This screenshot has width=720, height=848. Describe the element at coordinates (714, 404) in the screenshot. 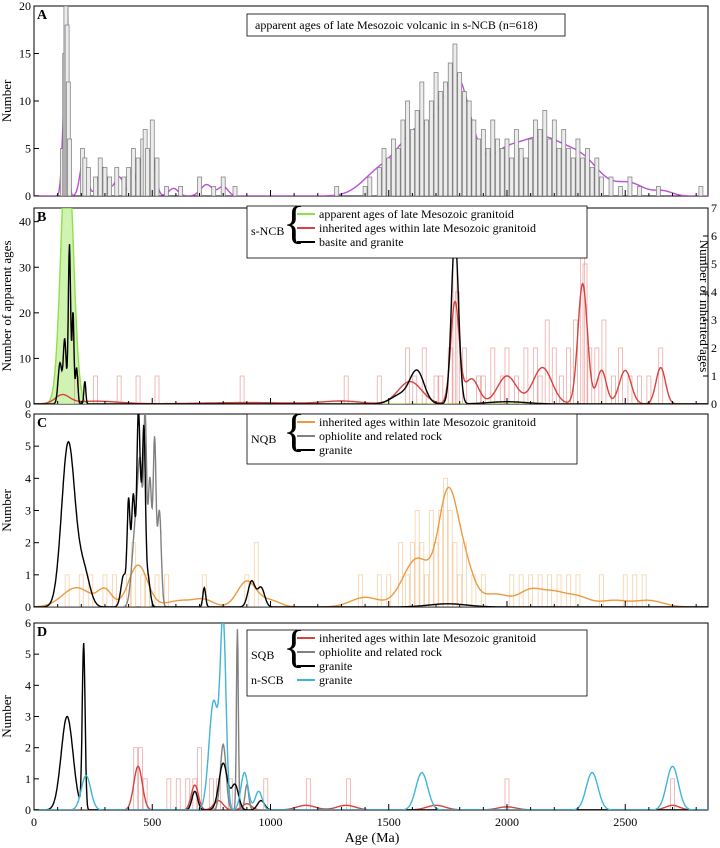

I see `y-tick-label-right: 0` at that location.